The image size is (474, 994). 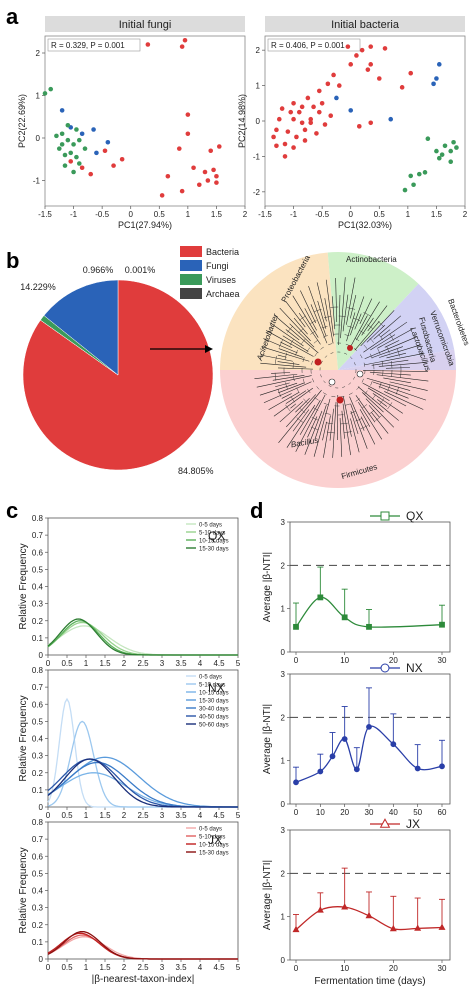 I want to click on legend-label: 10-15 days, so click(x=214, y=846).